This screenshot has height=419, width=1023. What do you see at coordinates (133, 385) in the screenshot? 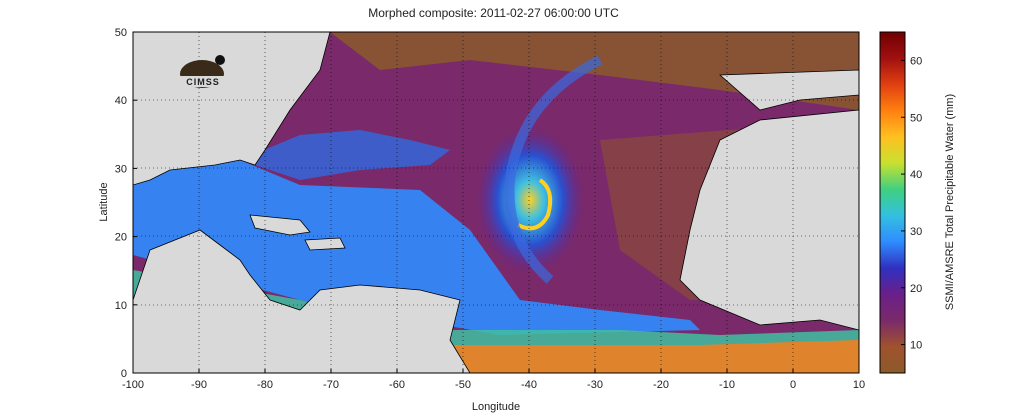
I see `x-tick-label: -100` at bounding box center [133, 385].